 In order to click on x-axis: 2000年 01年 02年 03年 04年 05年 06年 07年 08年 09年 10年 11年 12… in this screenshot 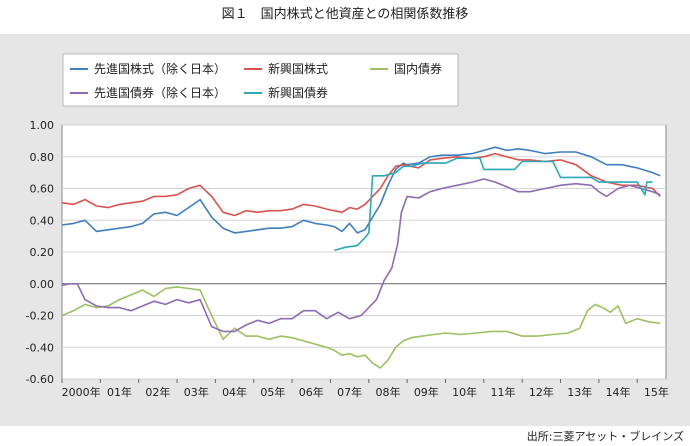, I will do `click(365, 389)`.